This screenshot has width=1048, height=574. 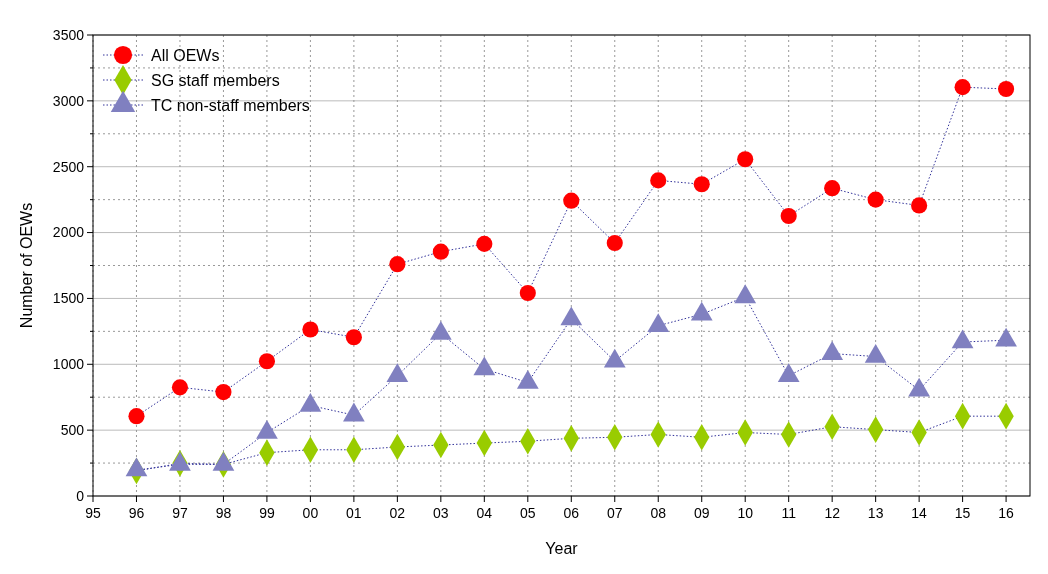 I want to click on y-axis-title: Number of OEWs, so click(x=26, y=265).